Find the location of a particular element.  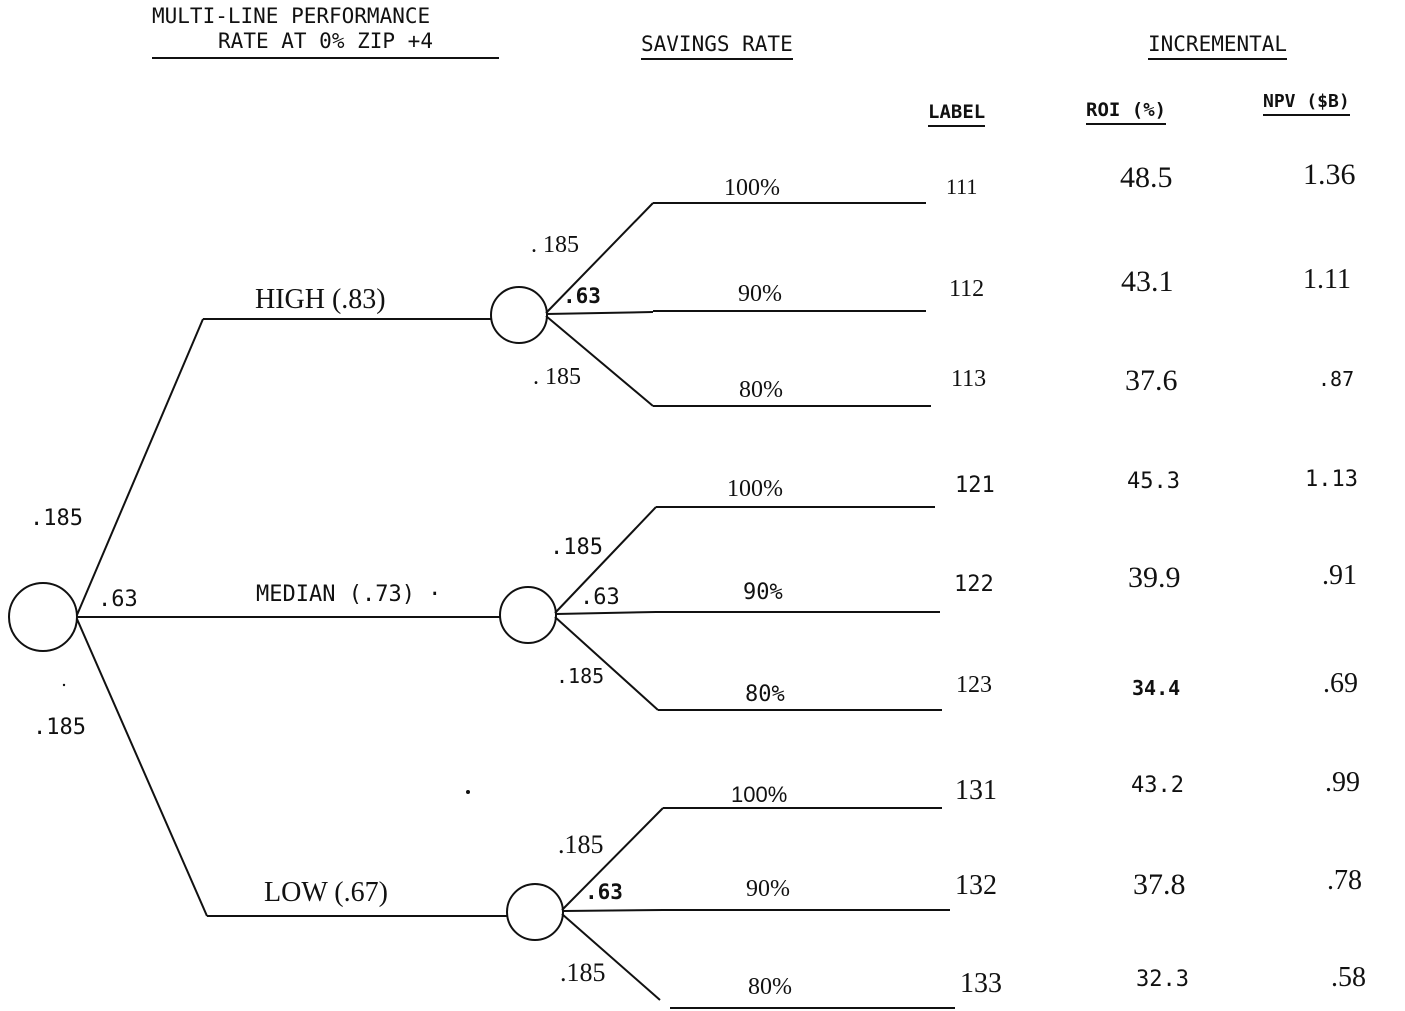

low-prob-100: .185 is located at coordinates (581, 844).